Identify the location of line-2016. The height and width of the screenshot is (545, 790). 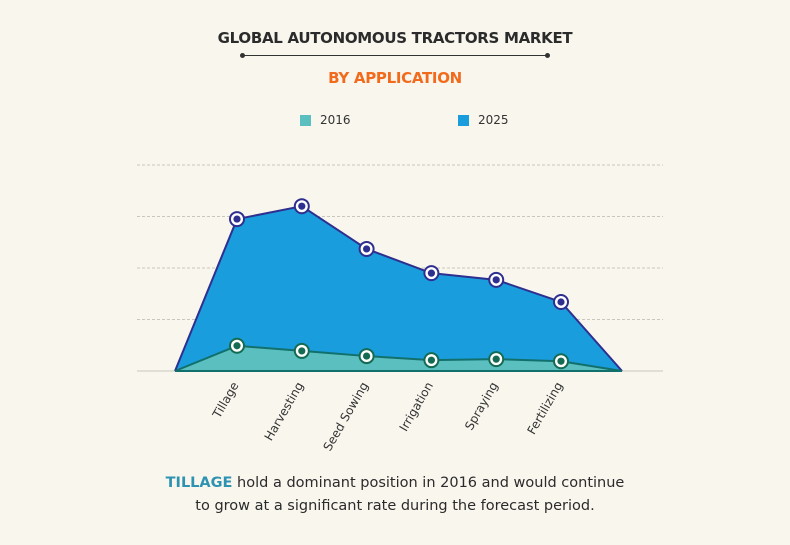
(398, 358).